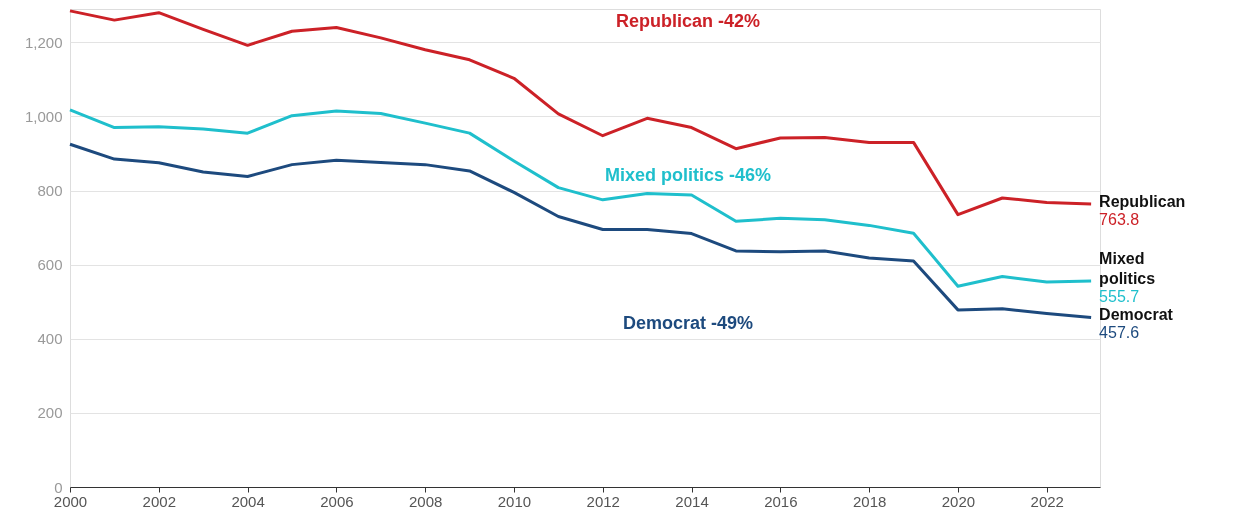 The width and height of the screenshot is (1233, 513). I want to click on y-tick-label: 800, so click(50, 191).